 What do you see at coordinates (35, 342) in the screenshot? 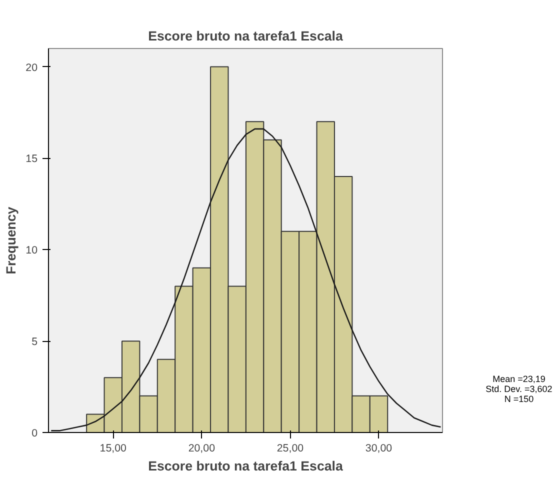
I see `y-tick-label: 5` at bounding box center [35, 342].